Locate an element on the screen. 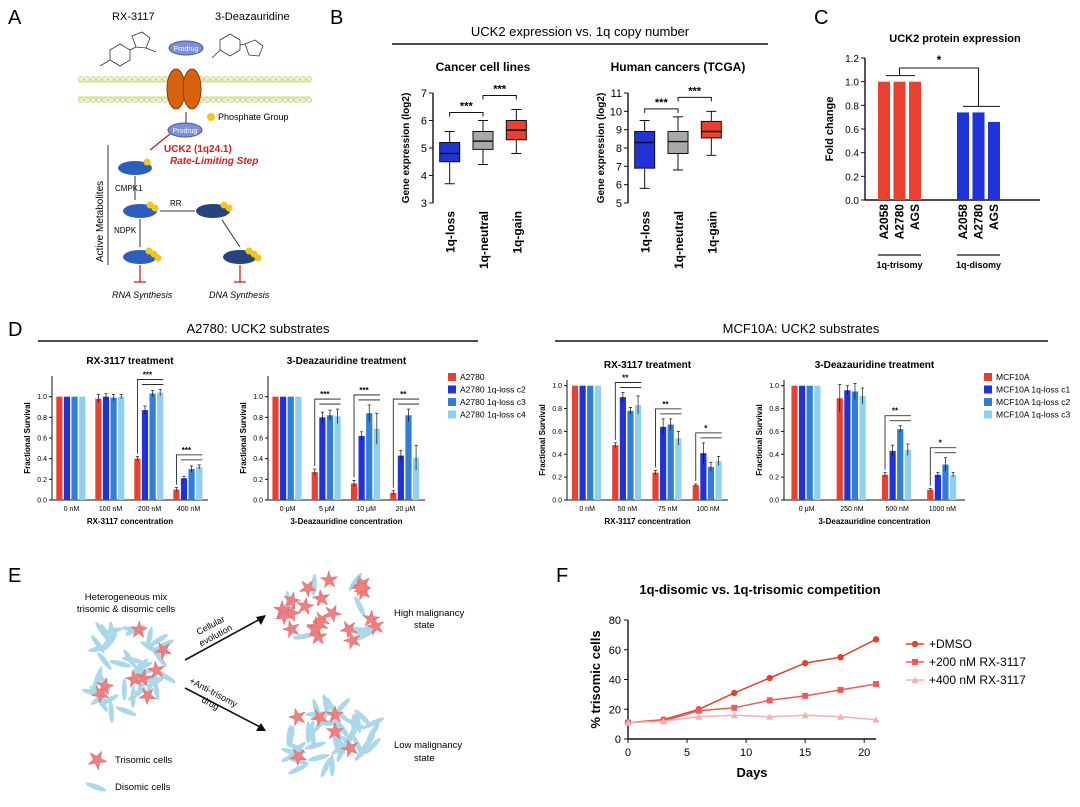 The width and height of the screenshot is (1080, 807). y-tick-label: 60 is located at coordinates (615, 651).